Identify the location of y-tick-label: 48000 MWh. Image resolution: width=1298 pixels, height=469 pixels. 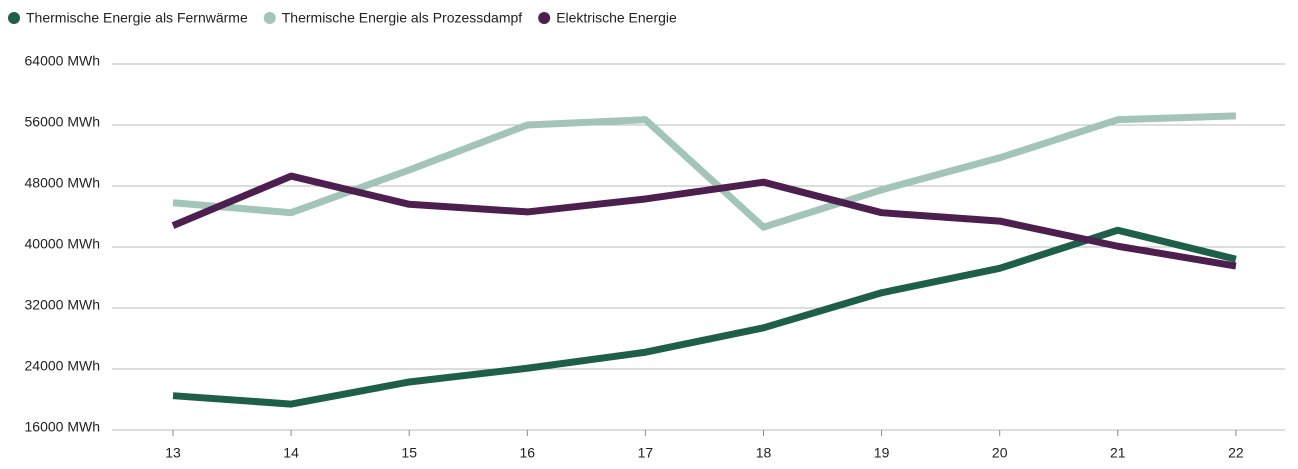
(62, 183).